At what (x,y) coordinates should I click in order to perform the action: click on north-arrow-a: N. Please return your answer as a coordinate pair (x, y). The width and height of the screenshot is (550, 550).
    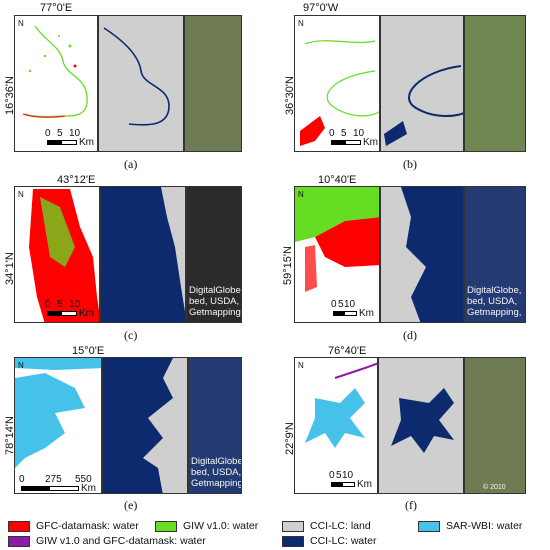
    Looking at the image, I should click on (21, 23).